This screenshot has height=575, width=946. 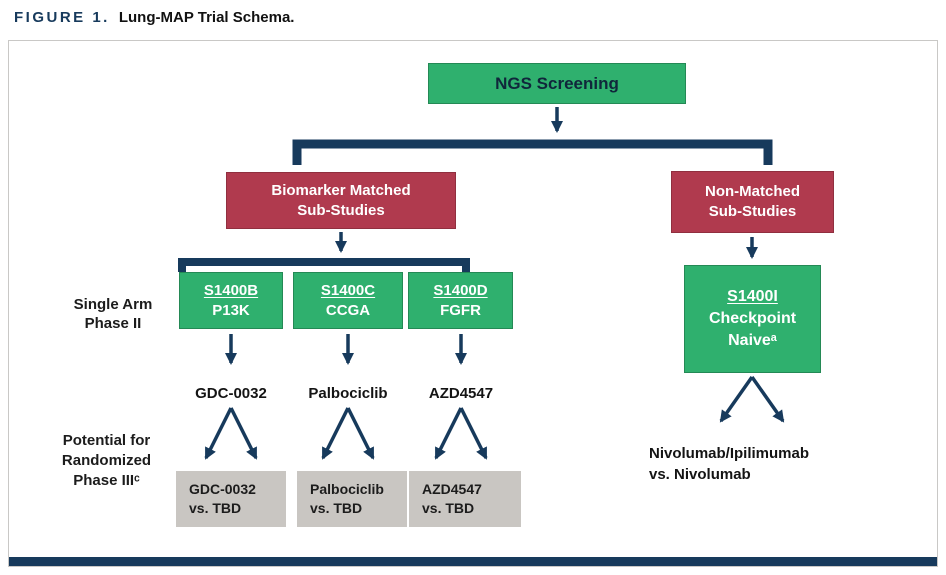 I want to click on non-matched-line1: Non-Matched, so click(x=752, y=191).